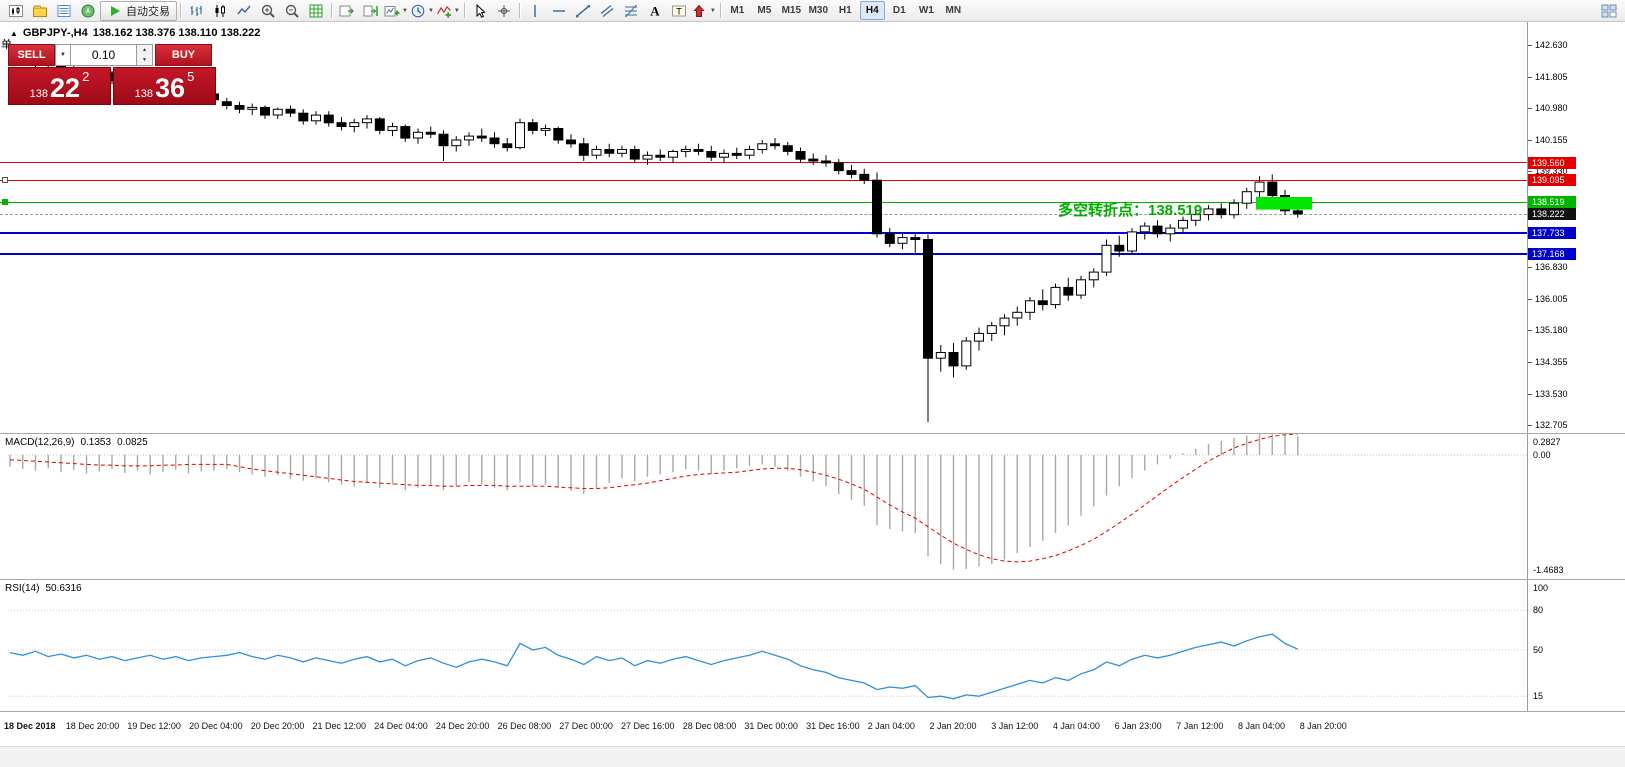  I want to click on horizontal-line-button, so click(559, 11).